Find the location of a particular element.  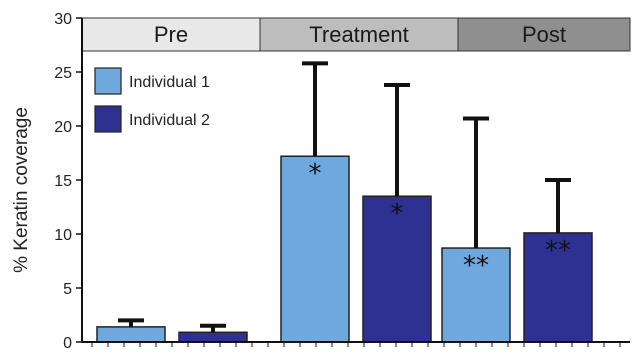

bar-individual-2-post is located at coordinates (558, 287).